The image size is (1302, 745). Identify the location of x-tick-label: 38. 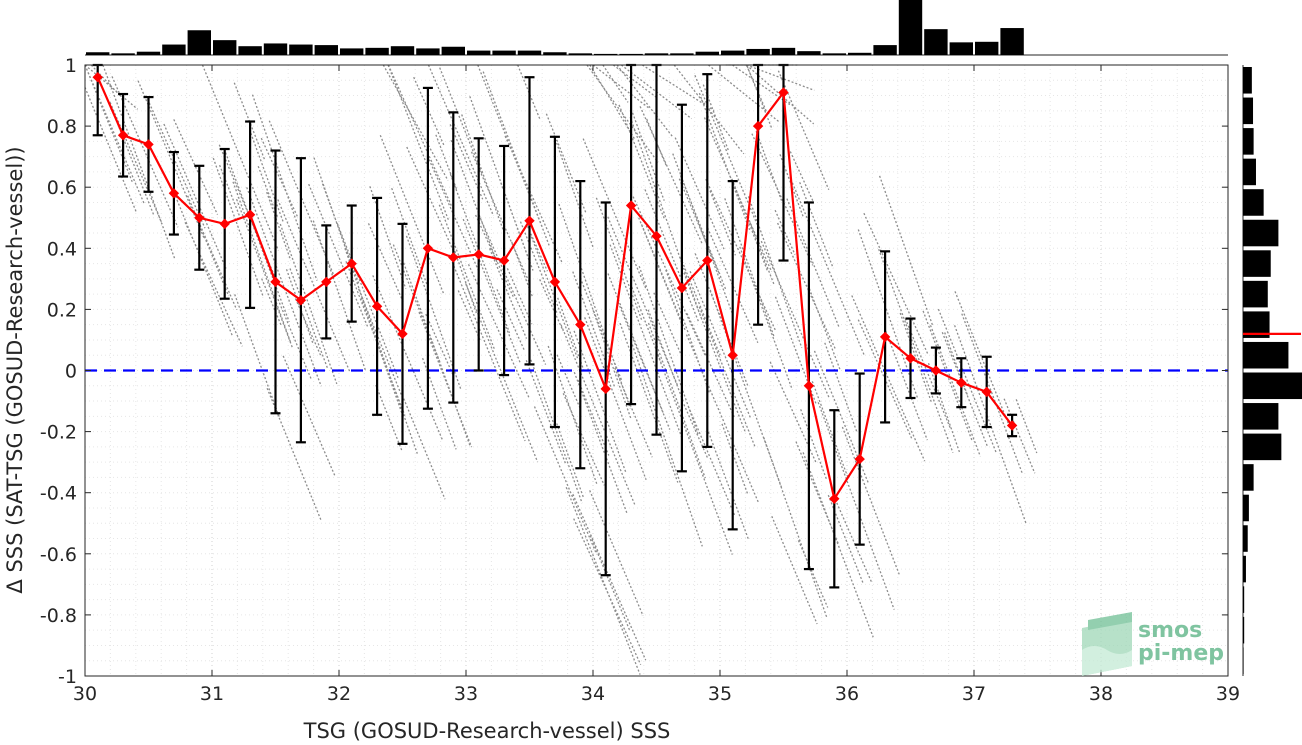
(1101, 694).